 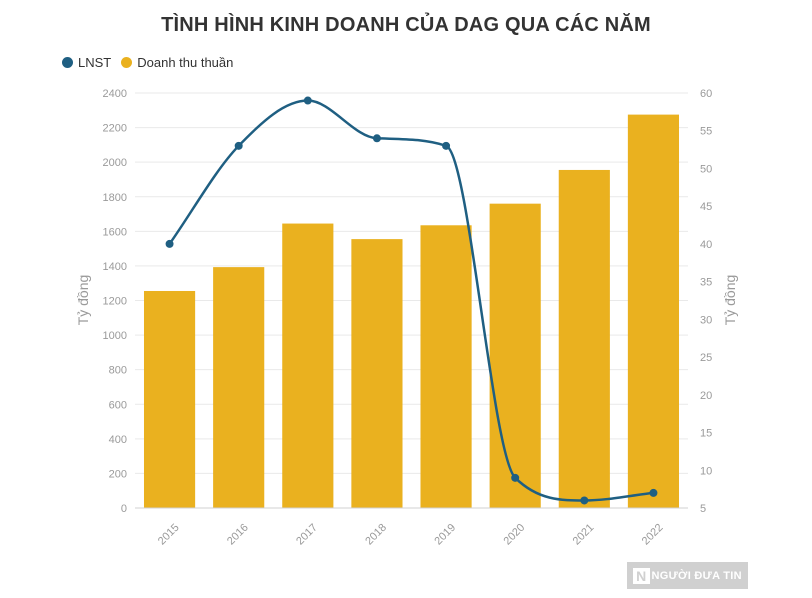 What do you see at coordinates (307, 100) in the screenshot?
I see `point-lnst-2017` at bounding box center [307, 100].